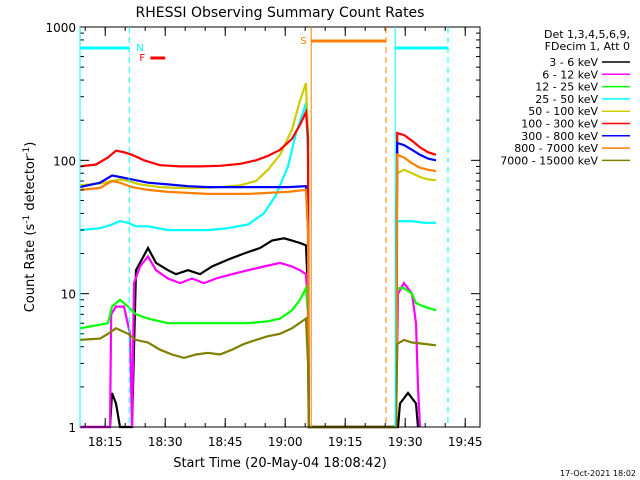  Describe the element at coordinates (142, 58) in the screenshot. I see `flare-label: F` at that location.